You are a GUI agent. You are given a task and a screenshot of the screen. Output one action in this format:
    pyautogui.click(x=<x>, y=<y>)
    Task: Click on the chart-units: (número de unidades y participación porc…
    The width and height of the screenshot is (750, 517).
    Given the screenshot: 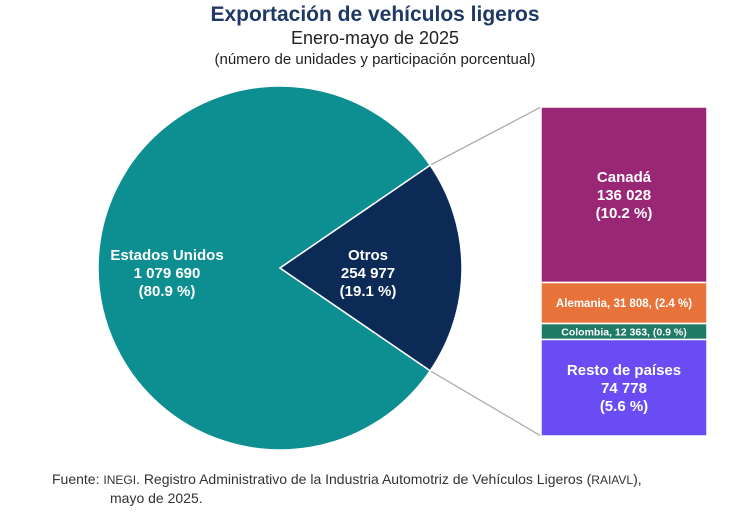 What is the action you would take?
    pyautogui.click(x=375, y=59)
    